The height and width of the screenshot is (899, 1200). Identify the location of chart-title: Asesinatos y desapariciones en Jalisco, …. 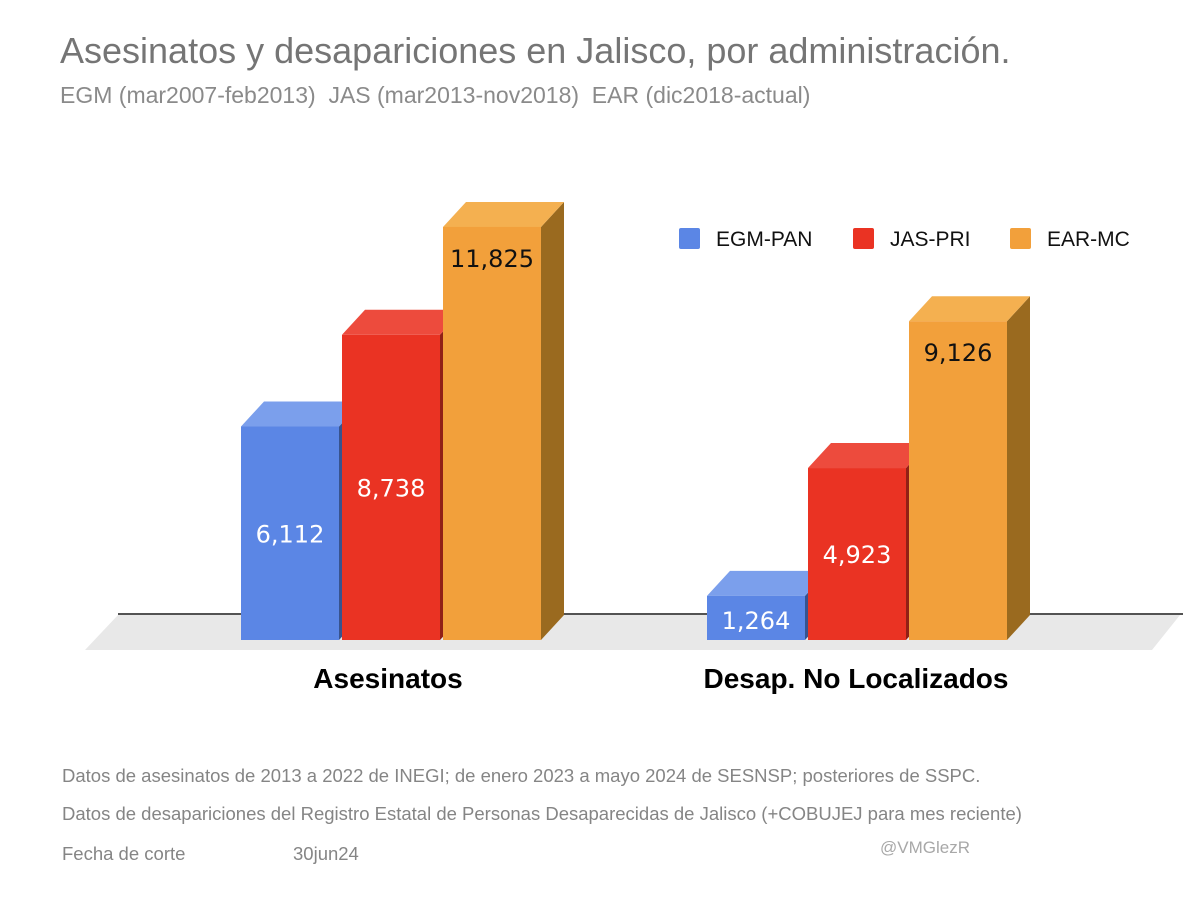
(535, 50).